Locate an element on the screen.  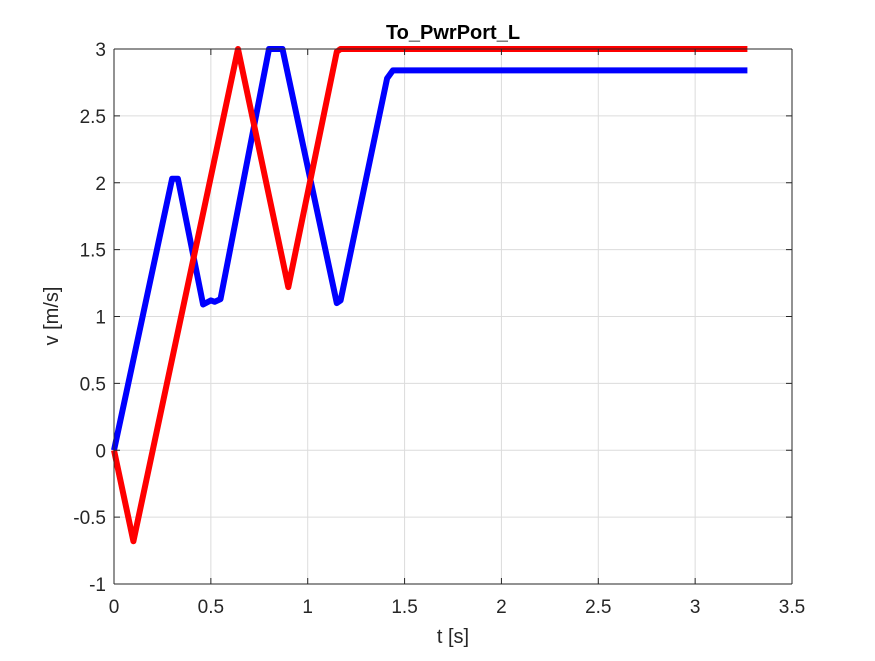
x-axis-label: t [s] is located at coordinates (453, 637).